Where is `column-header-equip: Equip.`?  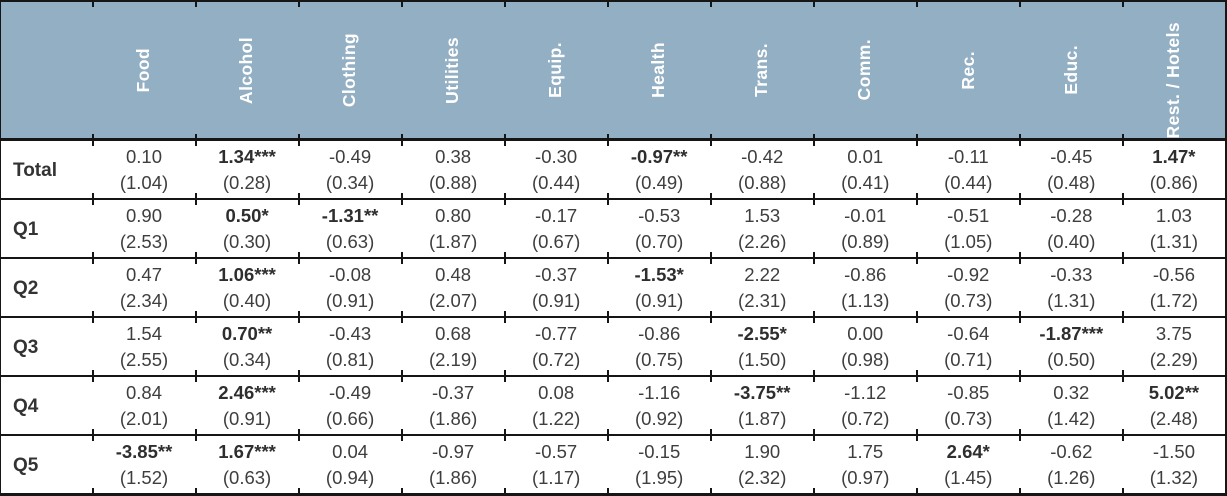
column-header-equip: Equip. is located at coordinates (555, 71).